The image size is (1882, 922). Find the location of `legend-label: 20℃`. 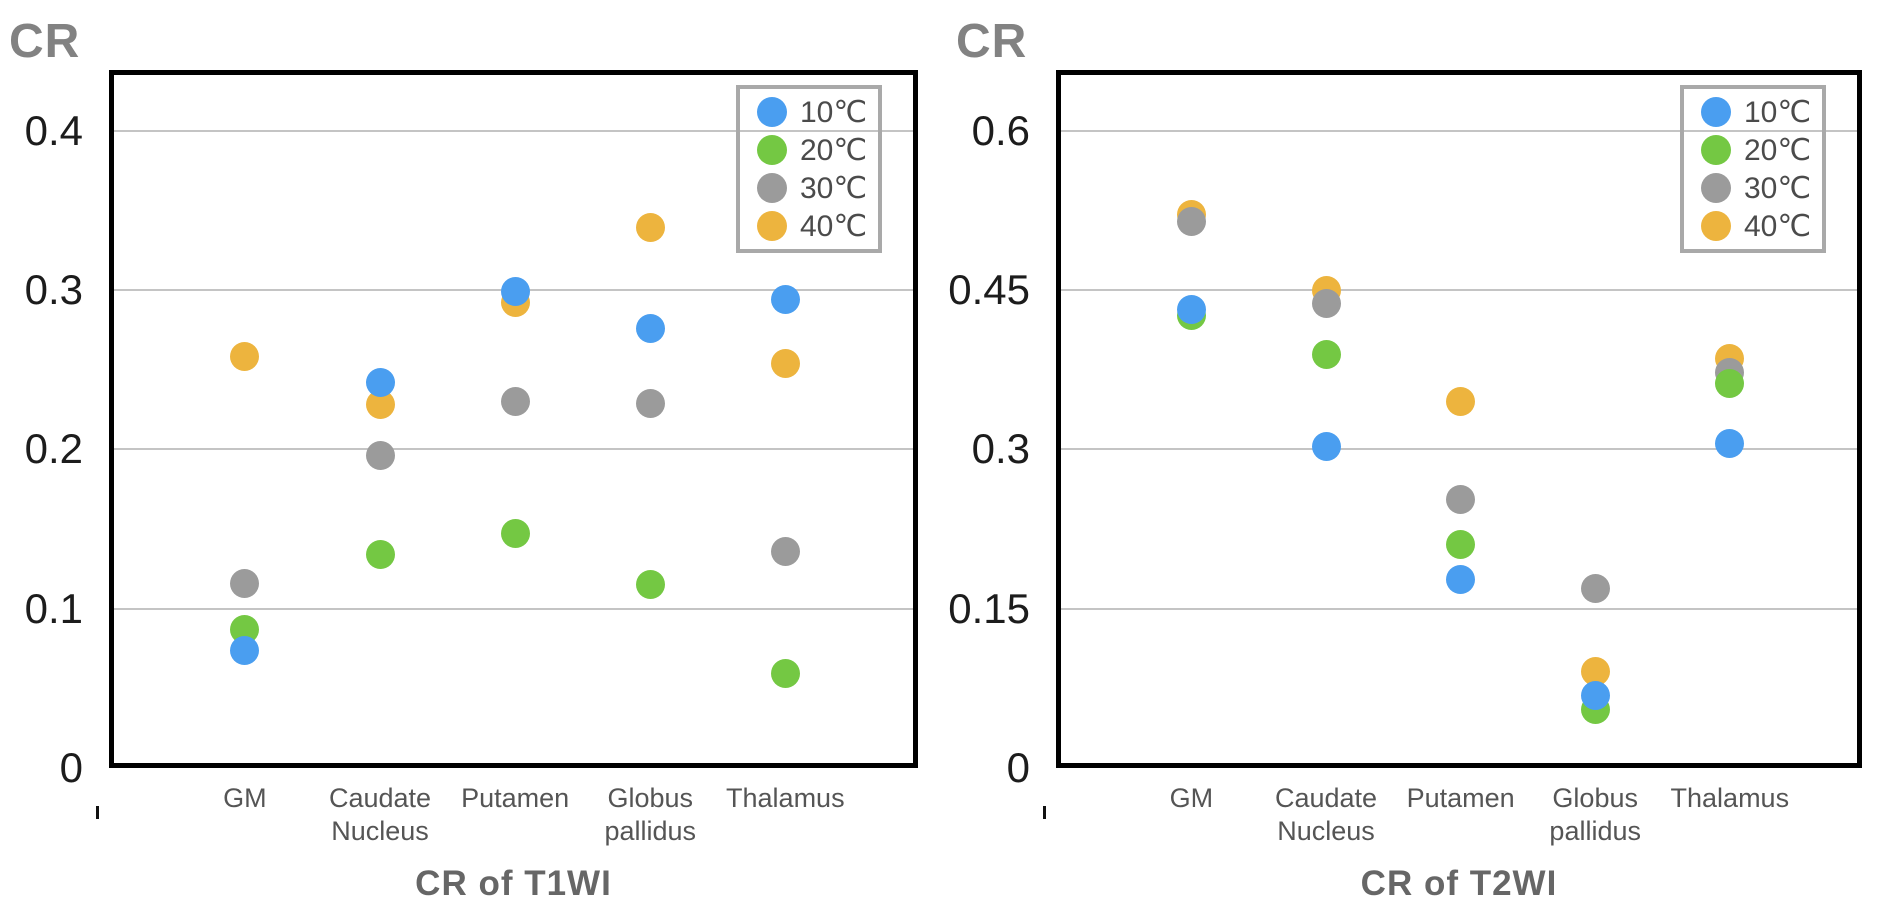

legend-label: 20℃ is located at coordinates (834, 150).